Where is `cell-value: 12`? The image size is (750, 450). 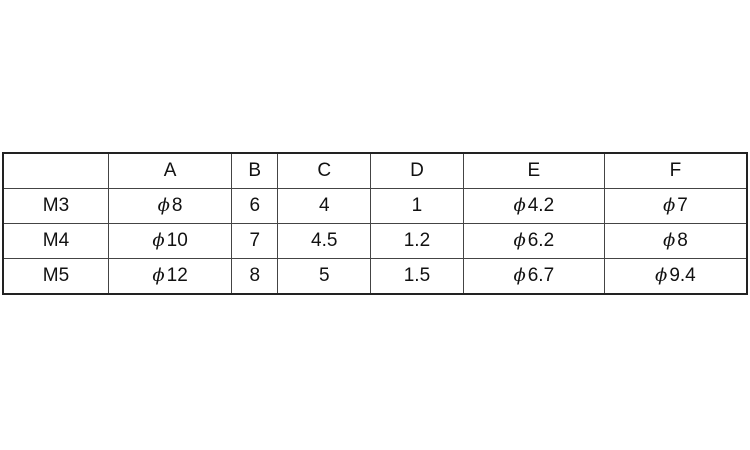
cell-value: 12 is located at coordinates (177, 275).